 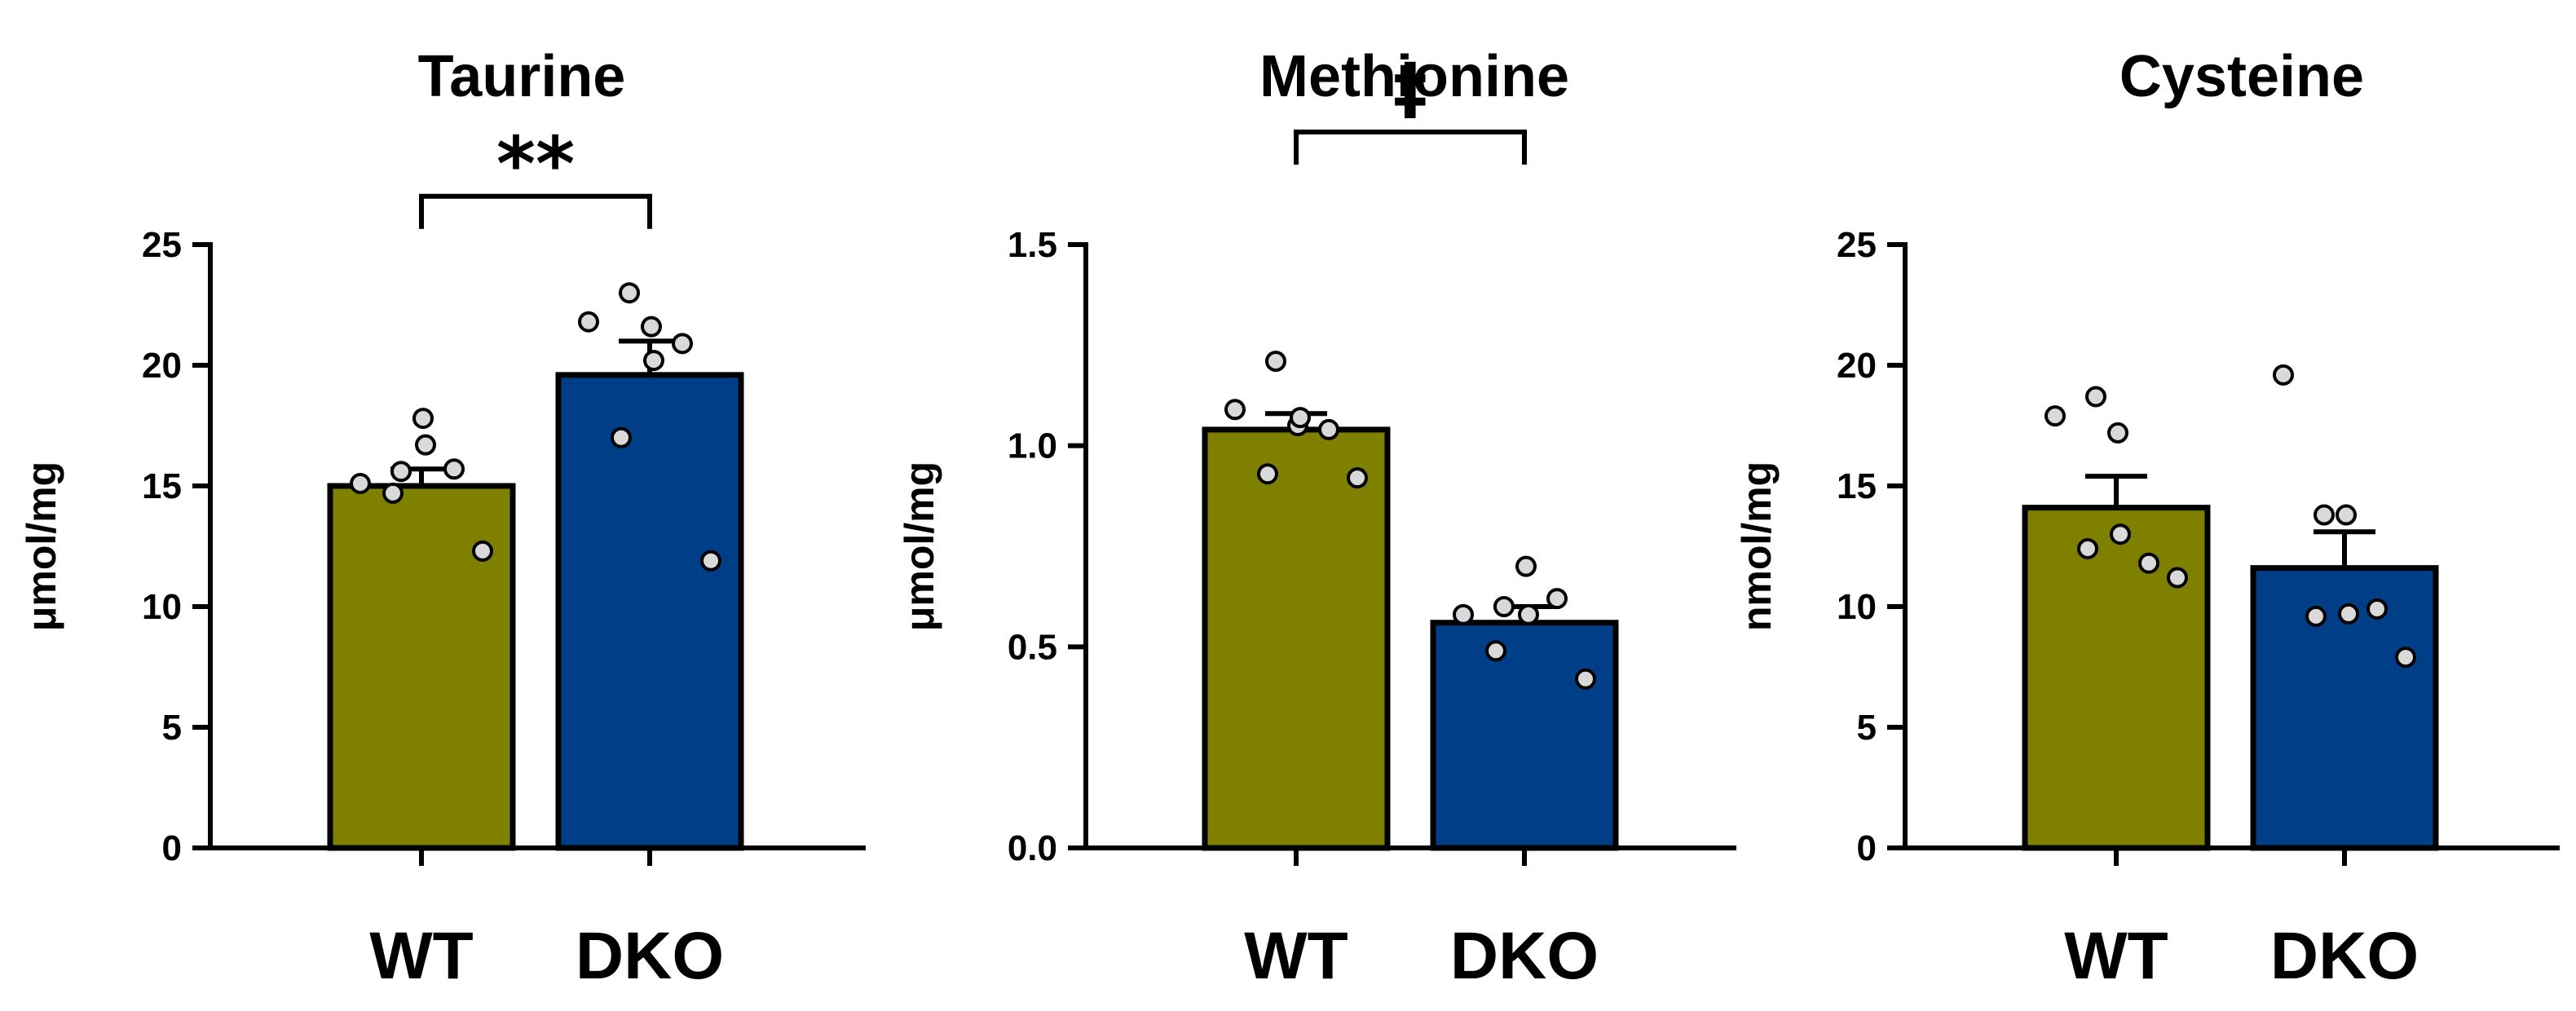 I want to click on chart-title: Methionine, so click(x=1414, y=76).